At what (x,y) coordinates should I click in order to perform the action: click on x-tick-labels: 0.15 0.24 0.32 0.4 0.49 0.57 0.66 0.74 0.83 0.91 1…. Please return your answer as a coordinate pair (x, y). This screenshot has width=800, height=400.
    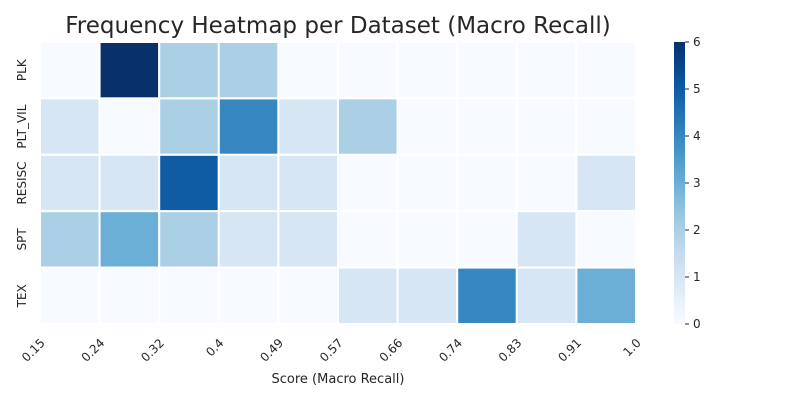
    Looking at the image, I should click on (331, 350).